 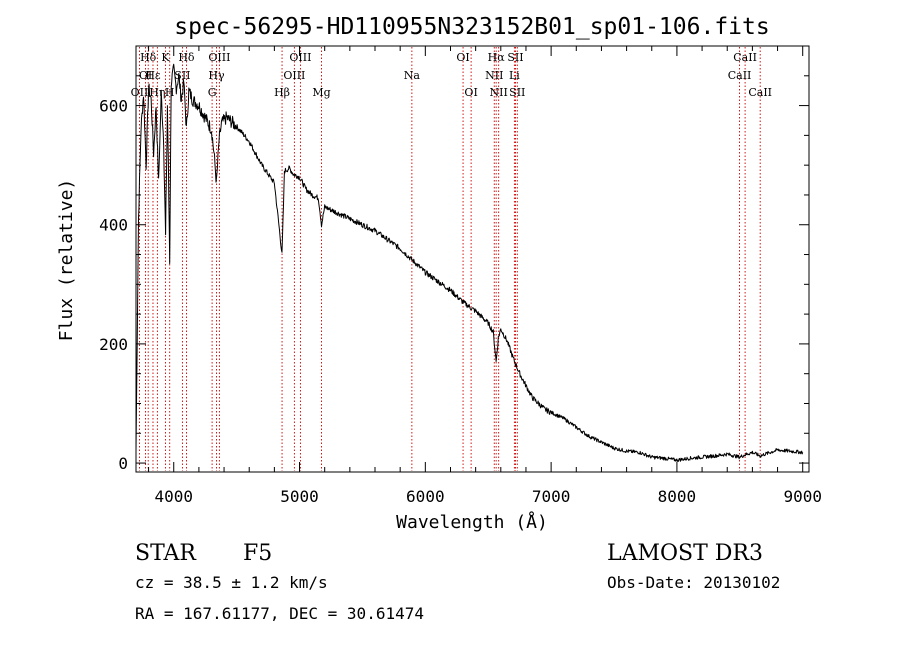 What do you see at coordinates (282, 92) in the screenshot?
I see `line-label-12: Hβ` at bounding box center [282, 92].